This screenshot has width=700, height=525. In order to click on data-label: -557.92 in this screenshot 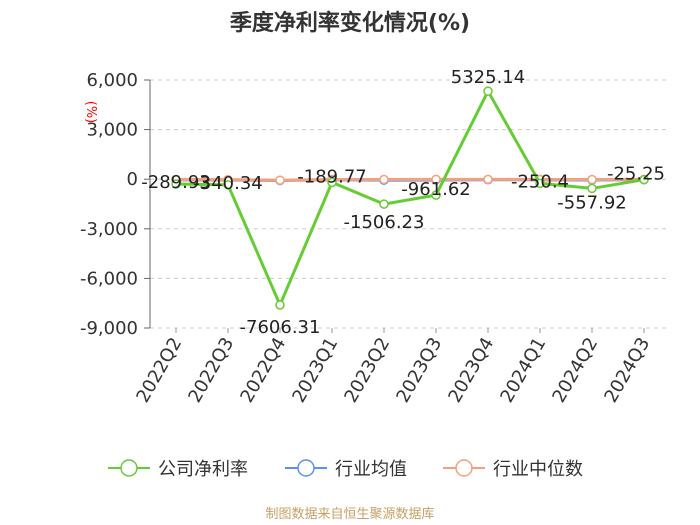, I will do `click(591, 202)`.